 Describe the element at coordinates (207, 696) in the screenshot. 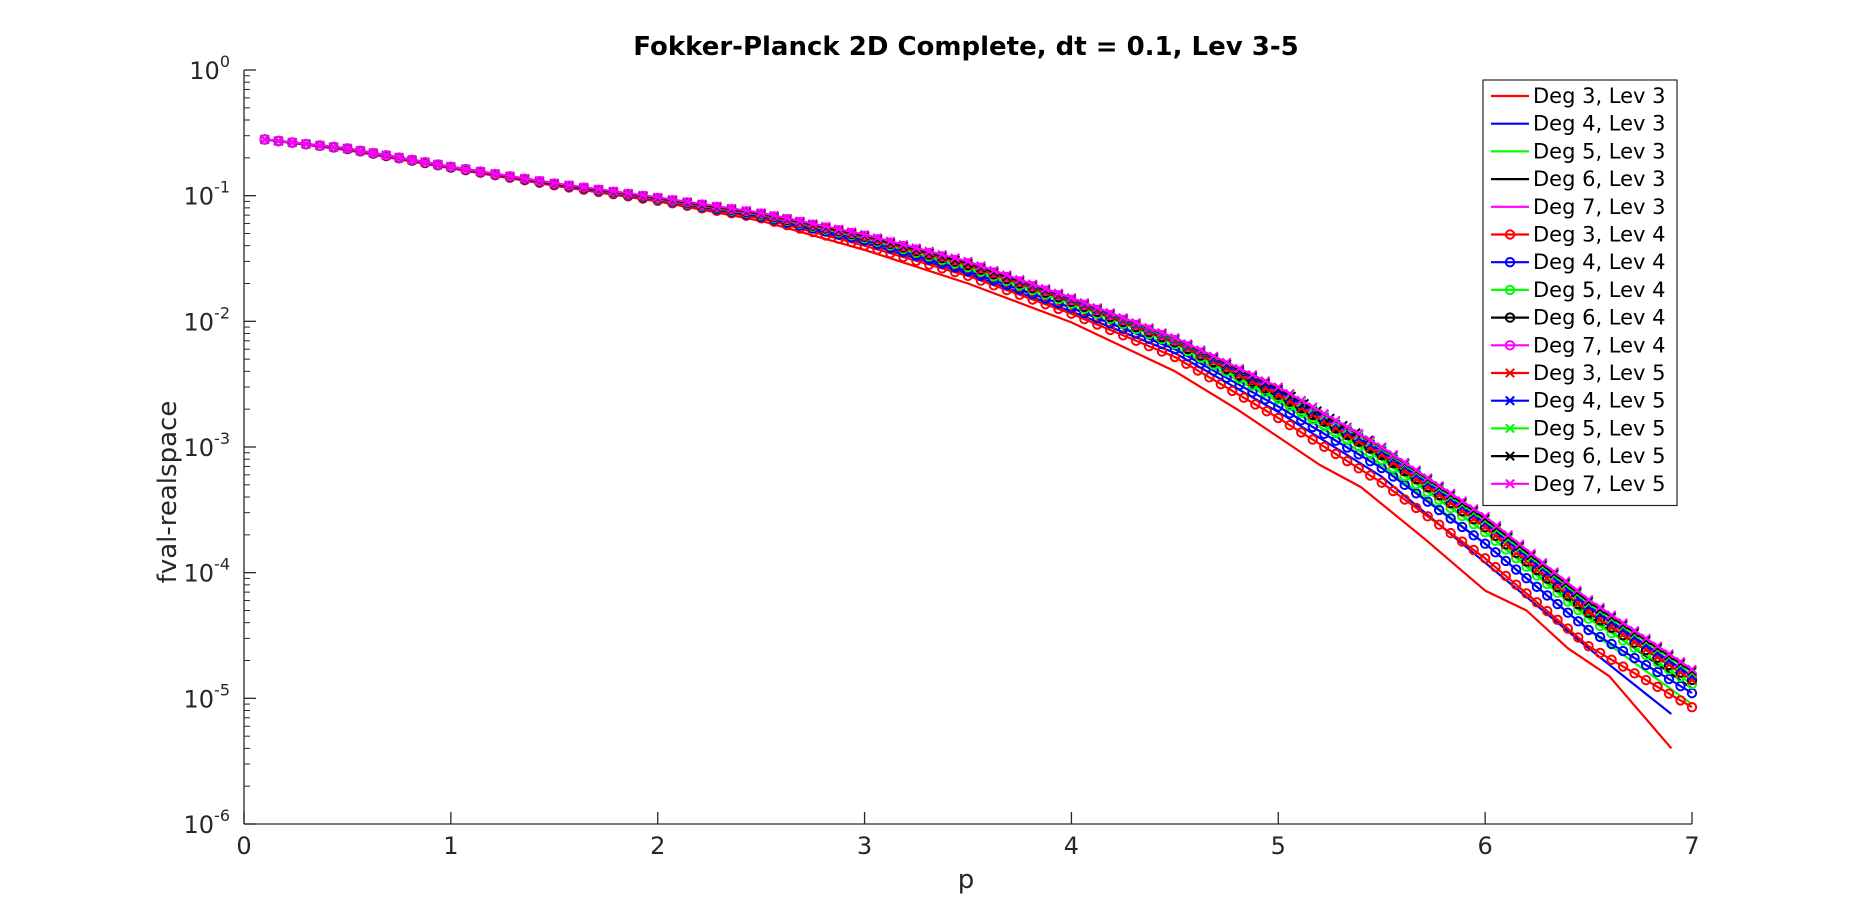

I see `y-tick-label: 10⁻⁵` at that location.